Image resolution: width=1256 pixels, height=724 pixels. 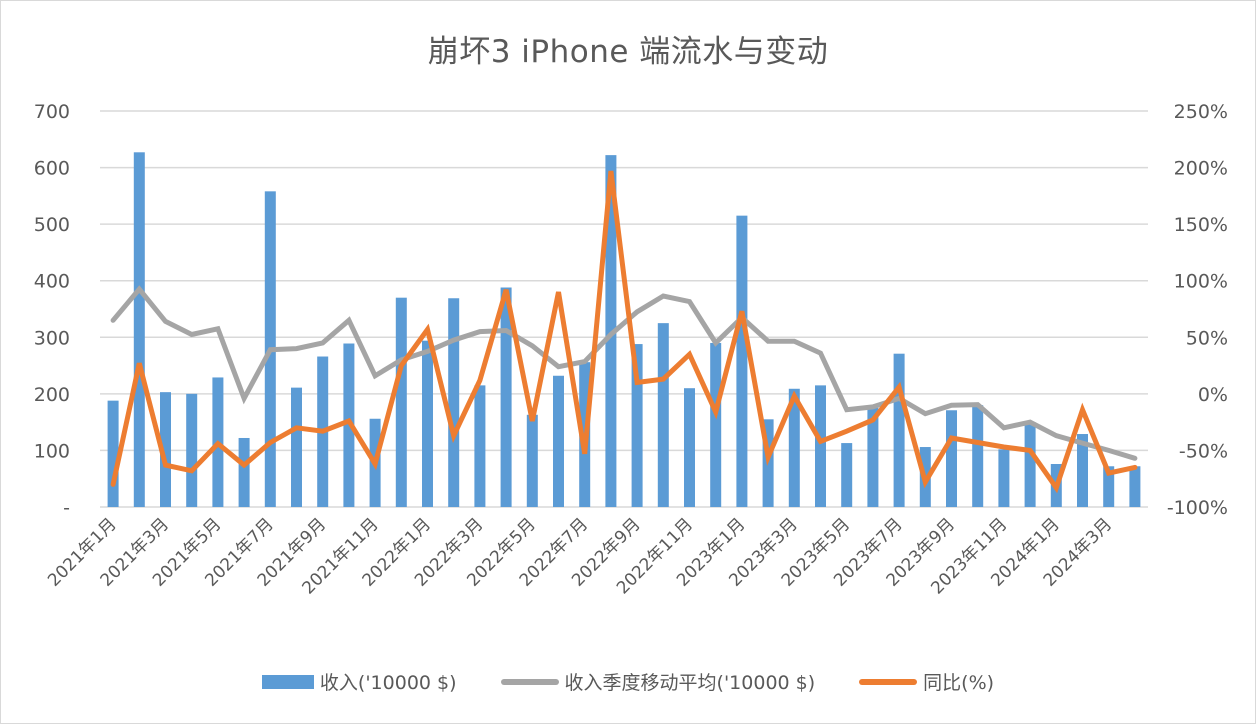 What do you see at coordinates (1201, 112) in the screenshot?
I see `y-right-tick-label: 250%` at bounding box center [1201, 112].